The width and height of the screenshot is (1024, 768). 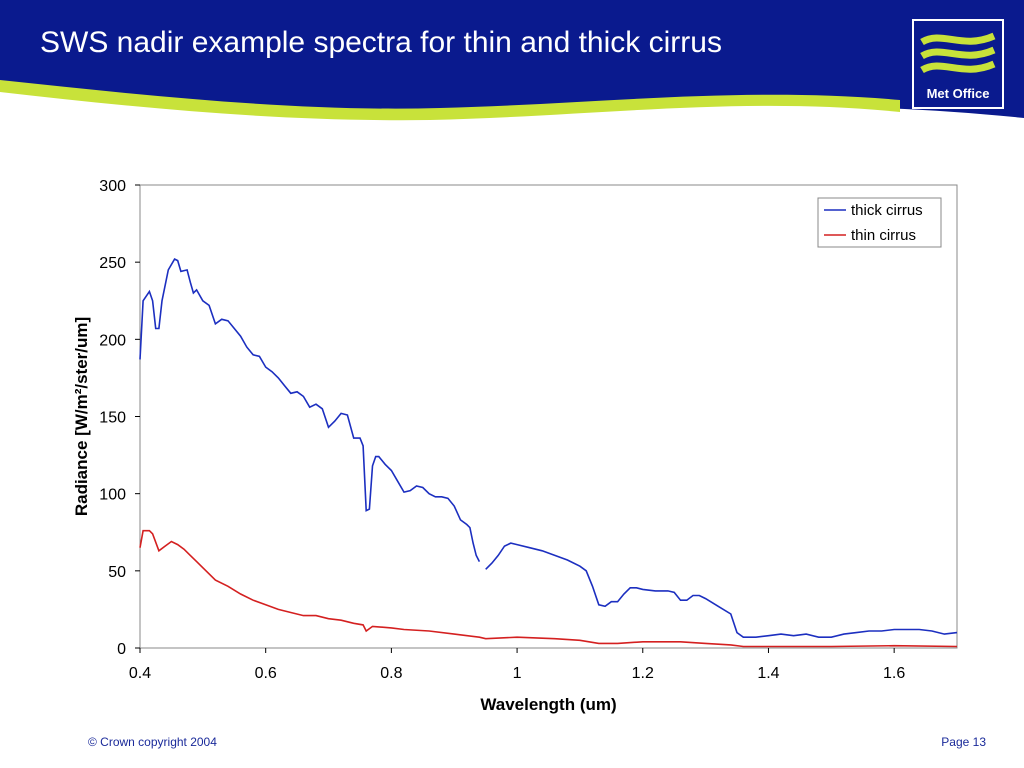 What do you see at coordinates (266, 673) in the screenshot?
I see `x-tick-label: 0.6` at bounding box center [266, 673].